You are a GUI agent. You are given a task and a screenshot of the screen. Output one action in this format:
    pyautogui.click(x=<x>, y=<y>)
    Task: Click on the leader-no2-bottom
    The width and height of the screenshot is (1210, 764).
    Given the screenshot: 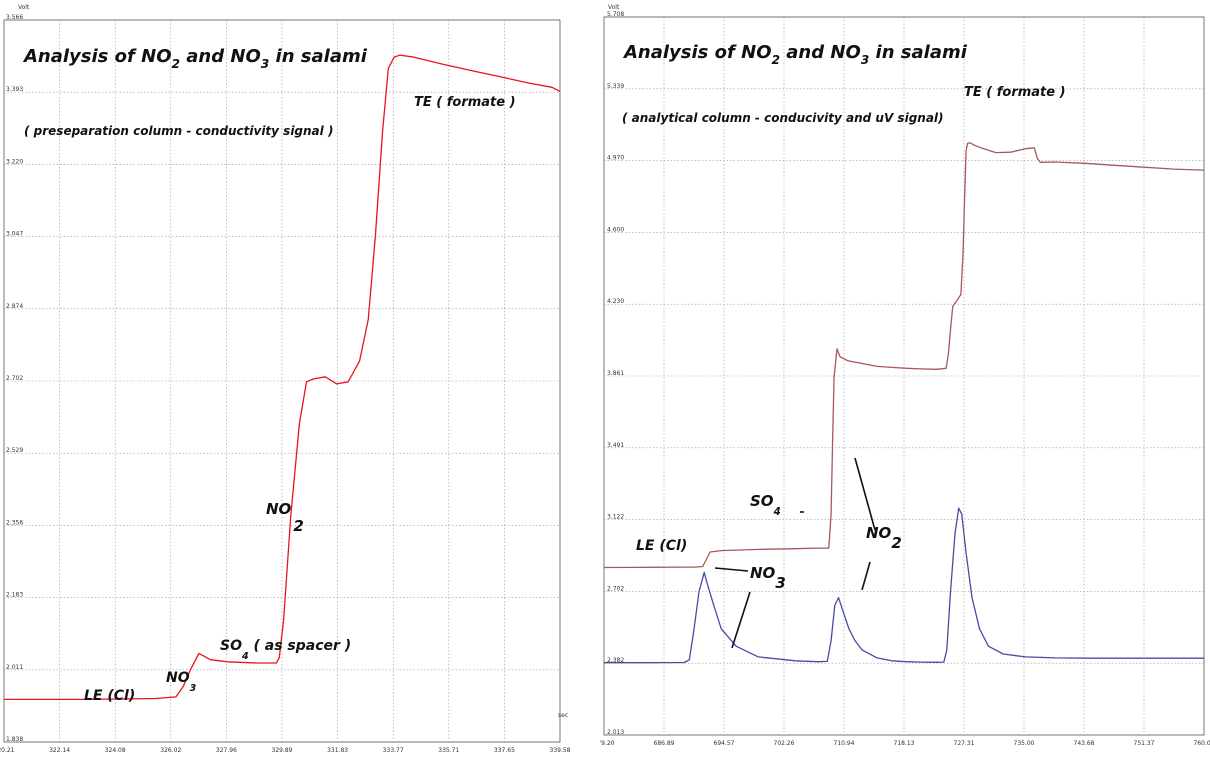 What is the action you would take?
    pyautogui.click(x=866, y=576)
    